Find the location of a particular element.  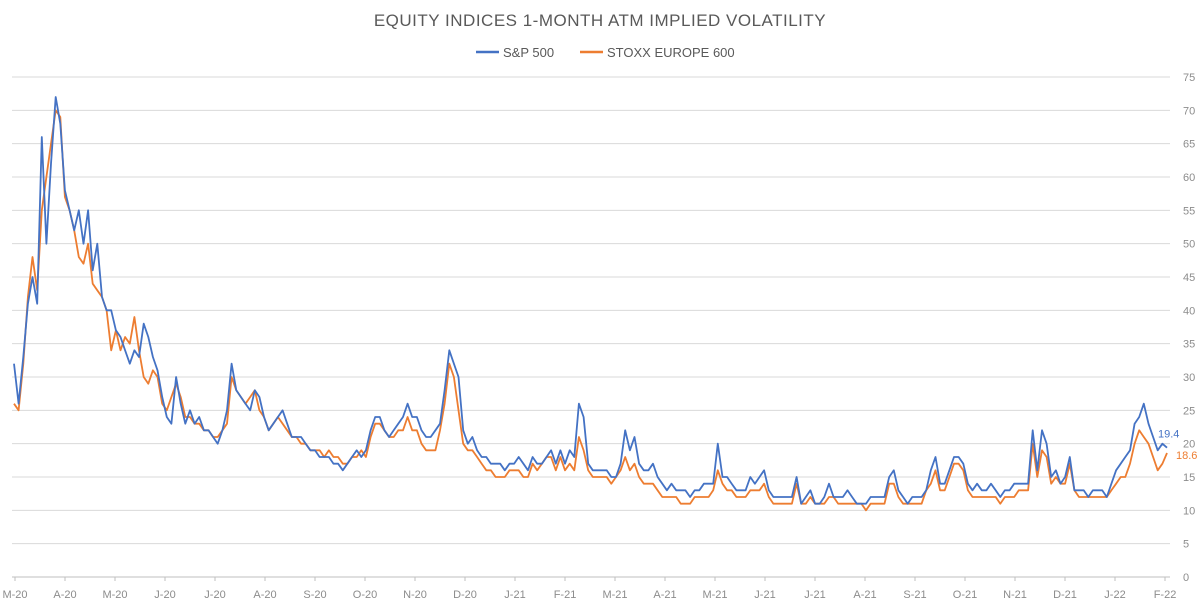

y-tick-label: 10 is located at coordinates (1189, 511).